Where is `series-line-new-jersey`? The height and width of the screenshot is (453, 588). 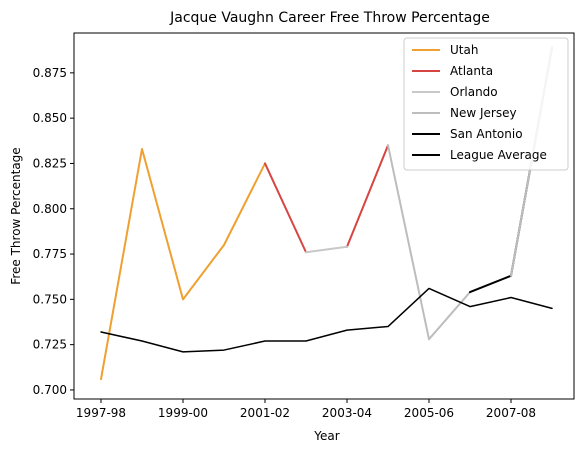 series-line-new-jersey is located at coordinates (429, 242).